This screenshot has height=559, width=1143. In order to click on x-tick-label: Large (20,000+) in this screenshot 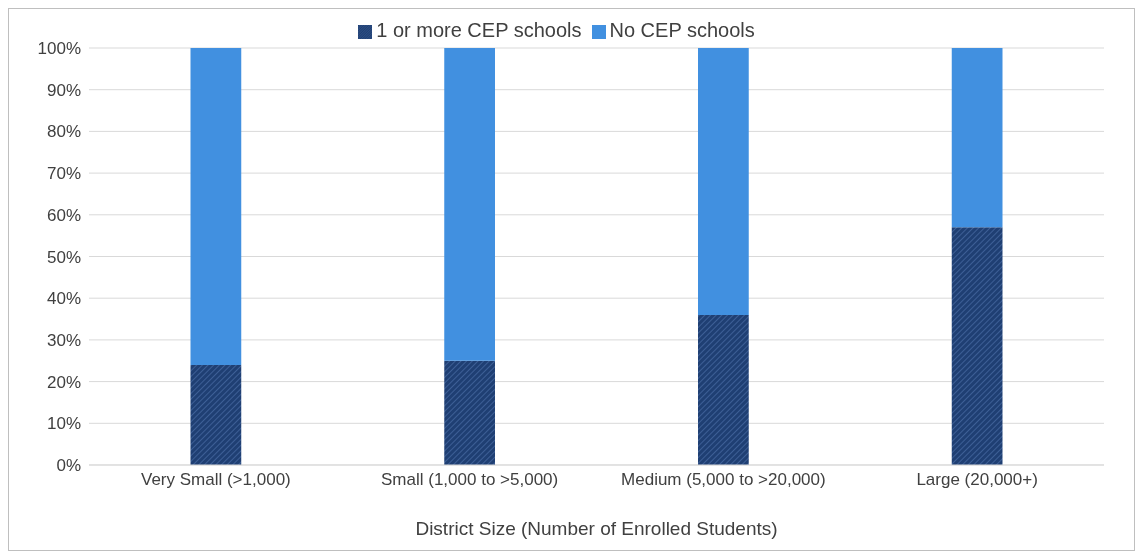, I will do `click(977, 480)`.